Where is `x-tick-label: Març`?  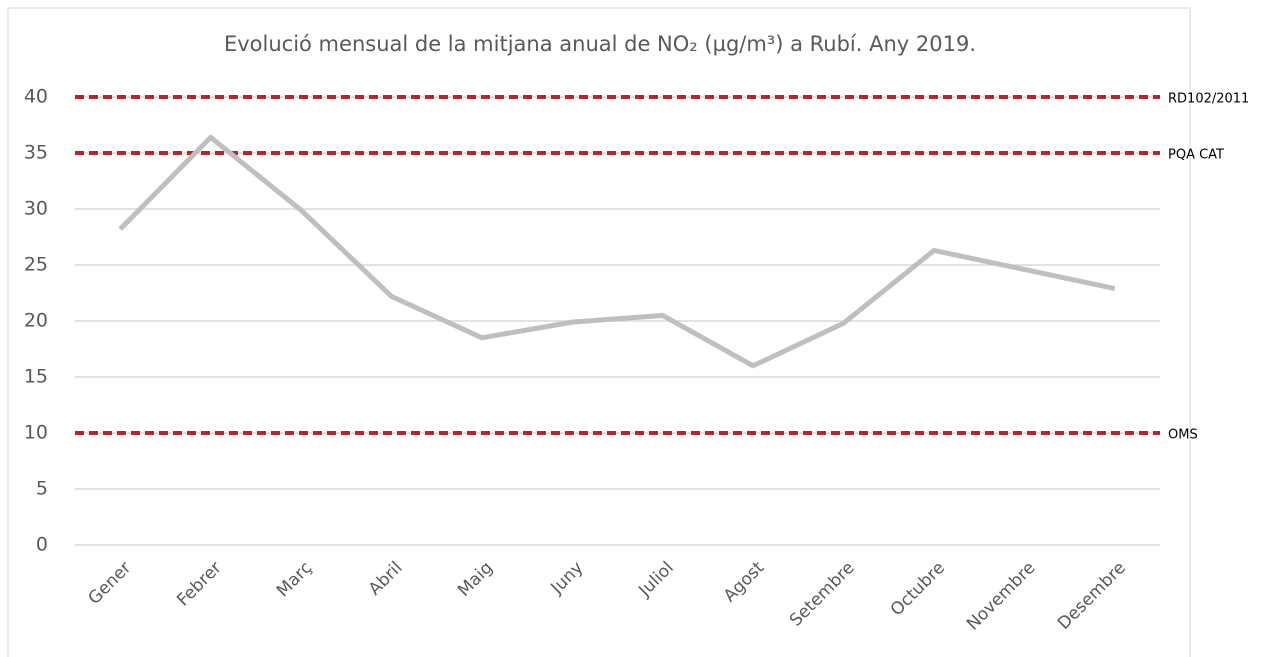
x-tick-label: Març is located at coordinates (294, 579).